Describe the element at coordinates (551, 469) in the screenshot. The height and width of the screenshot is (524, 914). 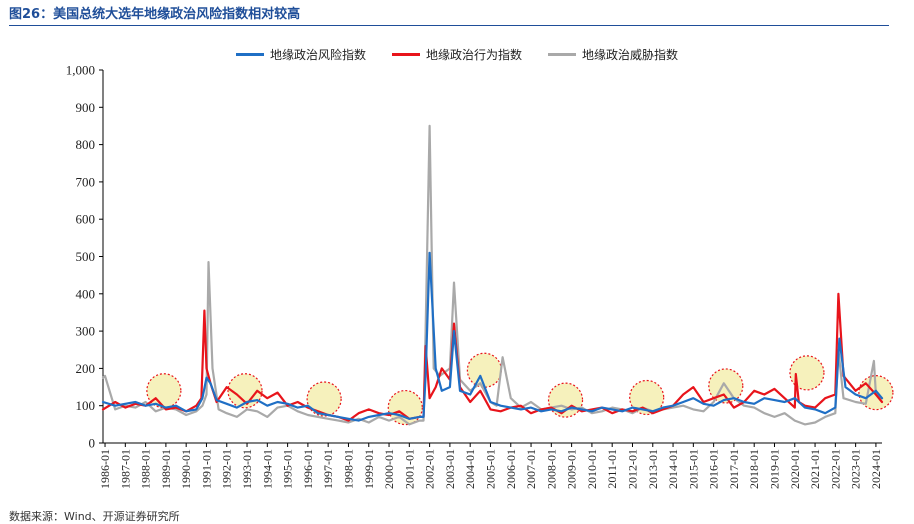
I see `x-tick-label: 2008-01` at that location.